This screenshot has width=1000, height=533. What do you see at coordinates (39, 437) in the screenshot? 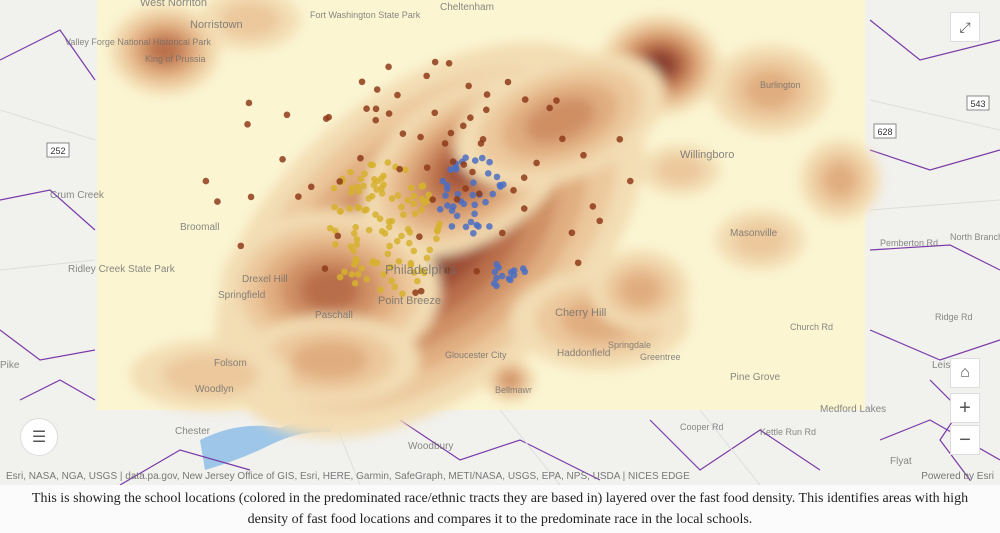
I see `legend-button: ☰` at bounding box center [39, 437].